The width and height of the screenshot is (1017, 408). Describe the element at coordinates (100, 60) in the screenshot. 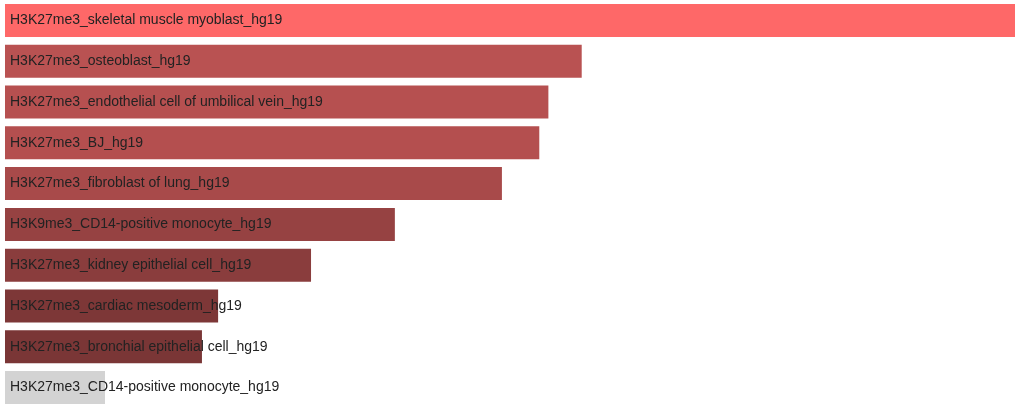

I see `y-tick-label: H3K27me3_osteoblast_hg19` at that location.